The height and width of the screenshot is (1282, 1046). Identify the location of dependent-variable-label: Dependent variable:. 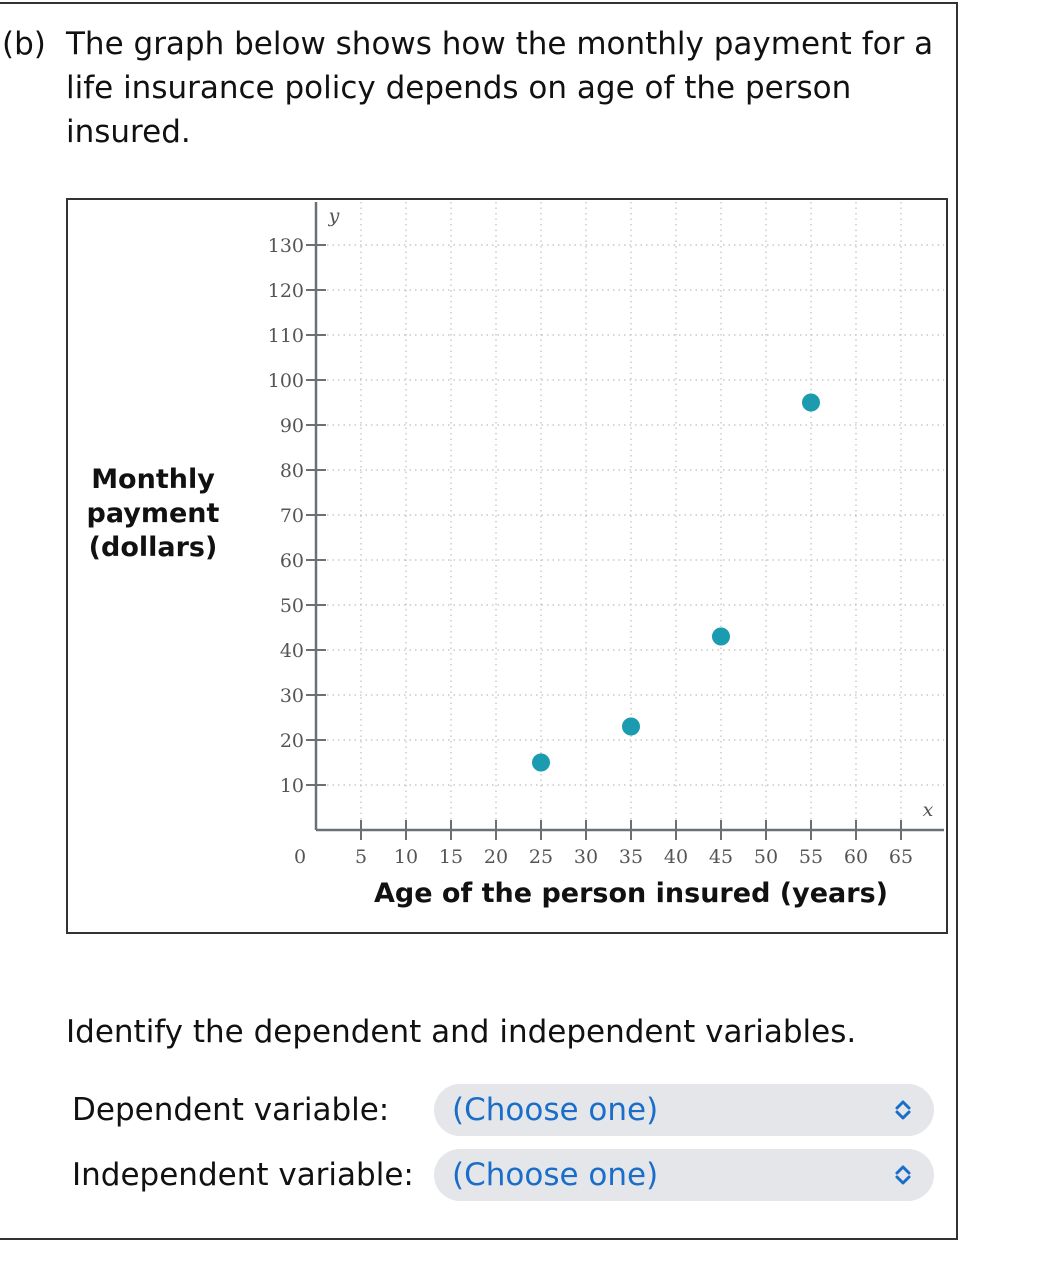
(231, 1110).